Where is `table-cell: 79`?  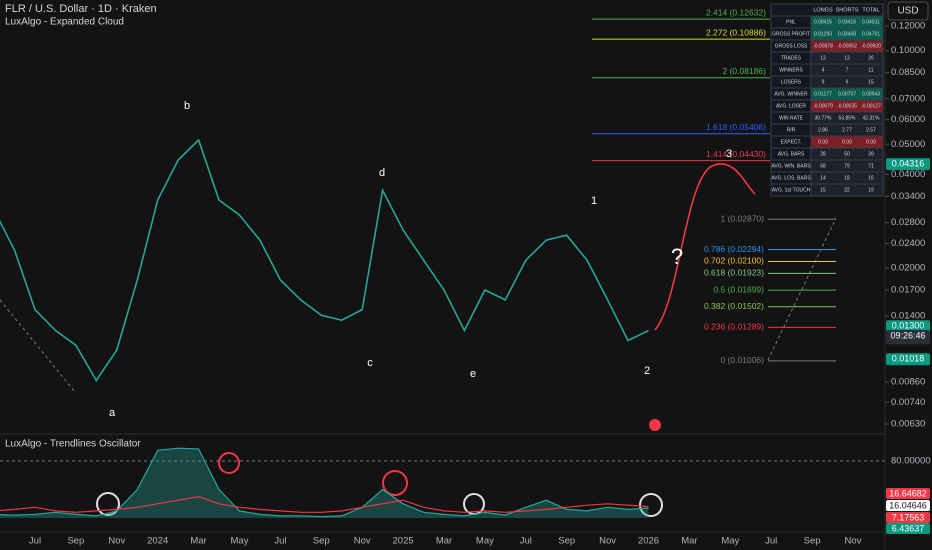 table-cell: 79 is located at coordinates (847, 166).